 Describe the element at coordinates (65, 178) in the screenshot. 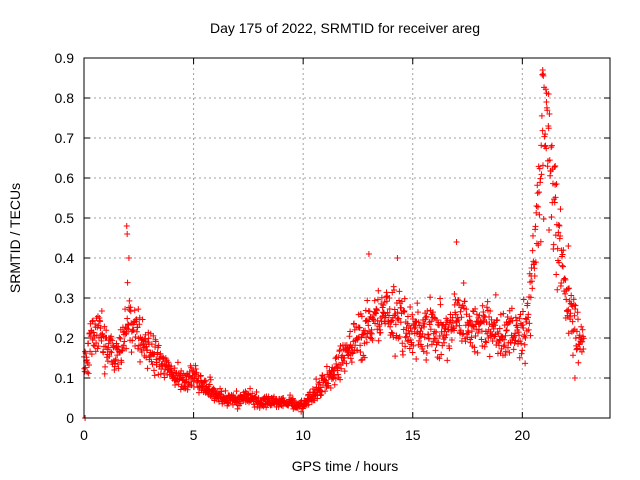

I see `y-tick-label: 0.6` at that location.